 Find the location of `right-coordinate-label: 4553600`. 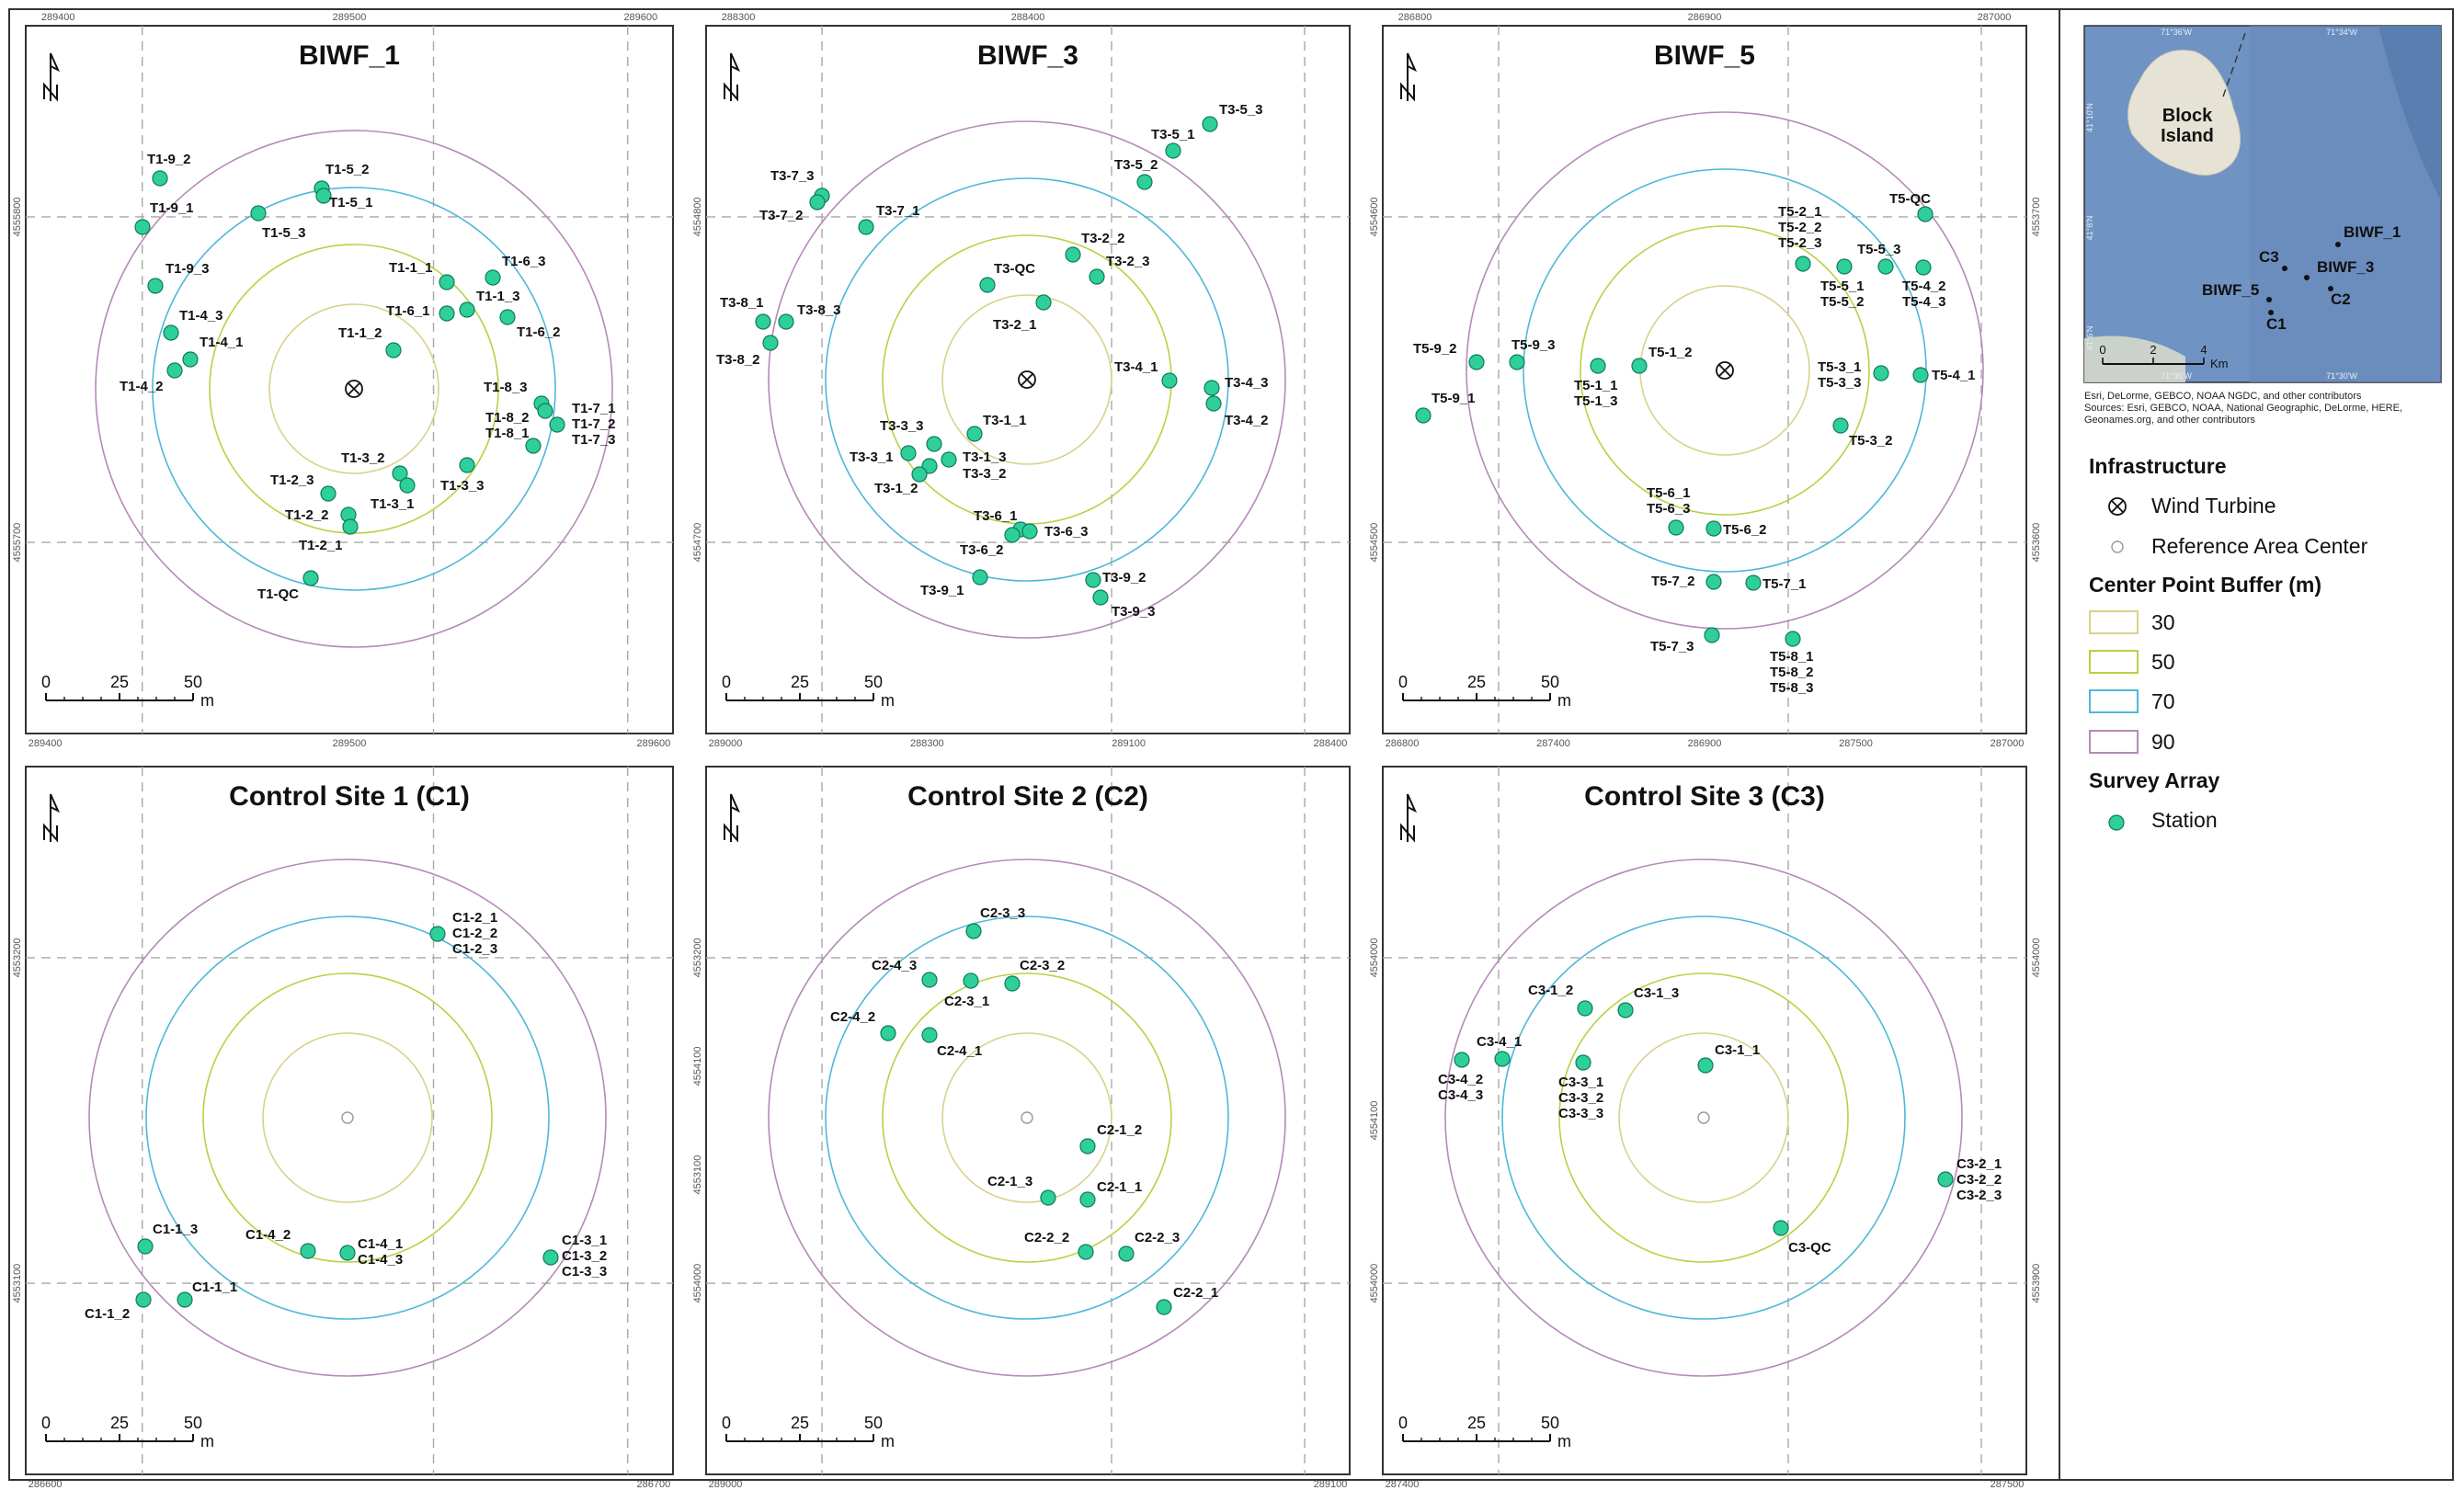

right-coordinate-label: 4553600 is located at coordinates (2036, 543).